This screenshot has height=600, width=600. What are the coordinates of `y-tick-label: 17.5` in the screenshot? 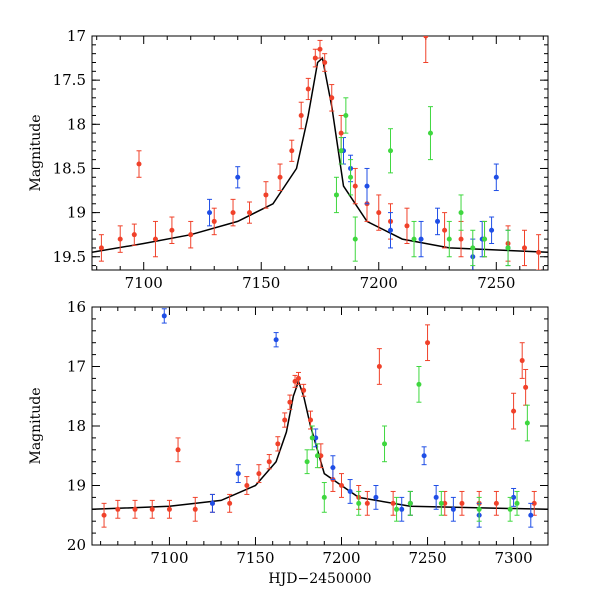 It's located at (69, 80).